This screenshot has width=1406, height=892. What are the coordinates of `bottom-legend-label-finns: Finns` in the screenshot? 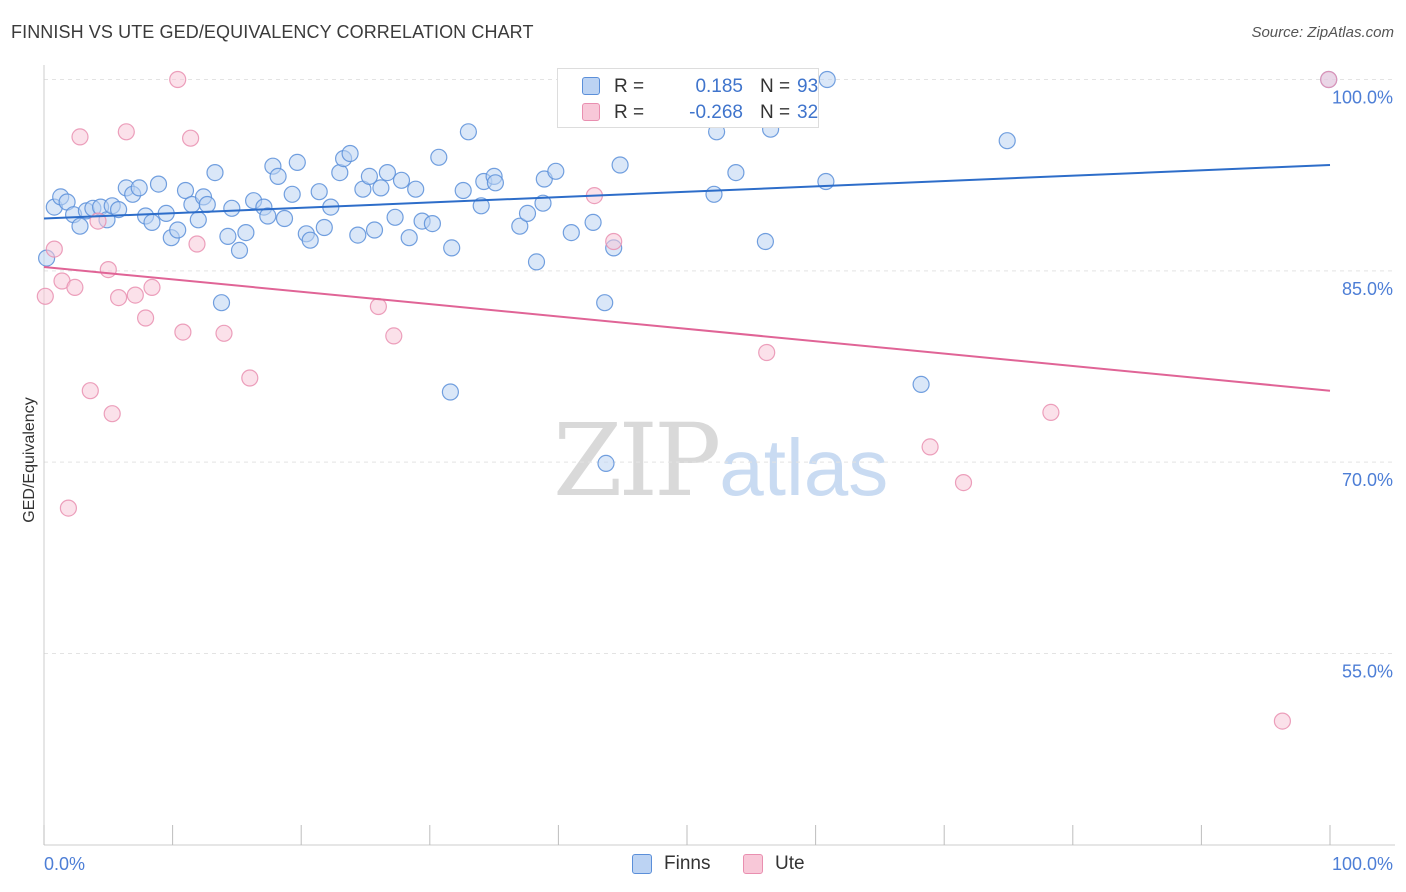 It's located at (687, 863).